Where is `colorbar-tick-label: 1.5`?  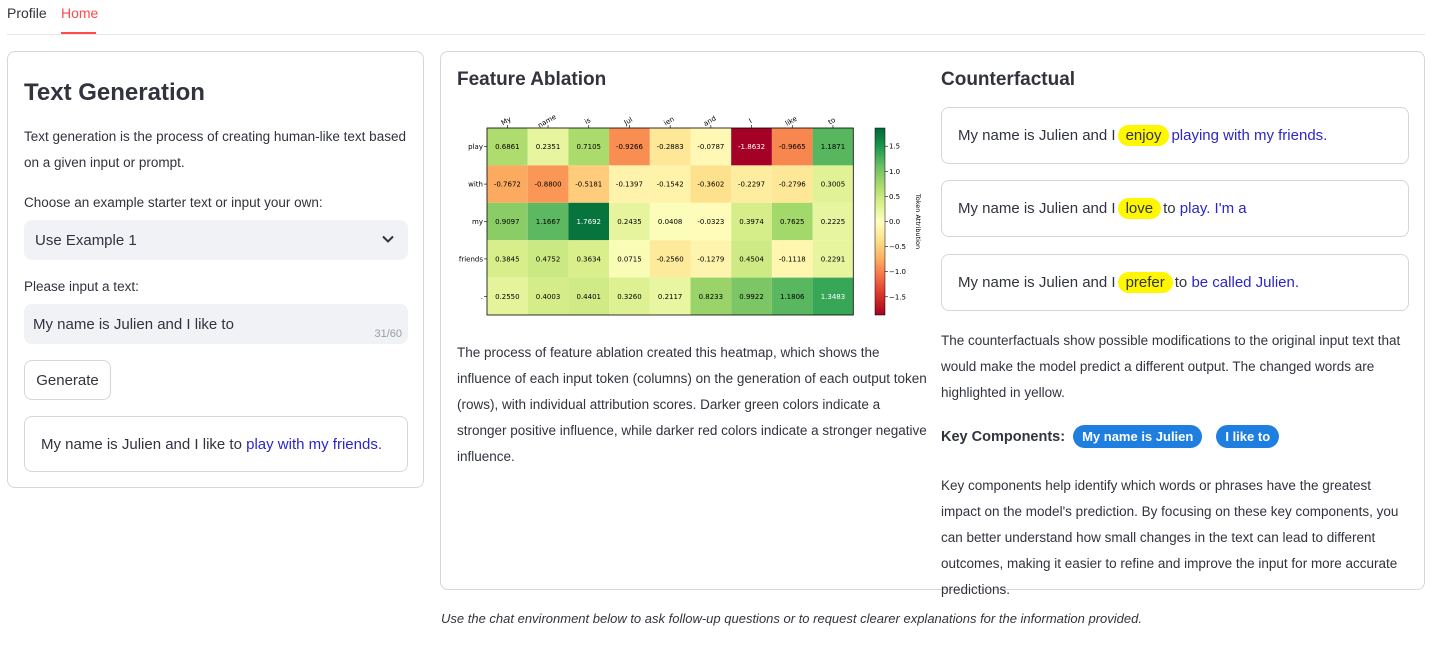 colorbar-tick-label: 1.5 is located at coordinates (894, 147).